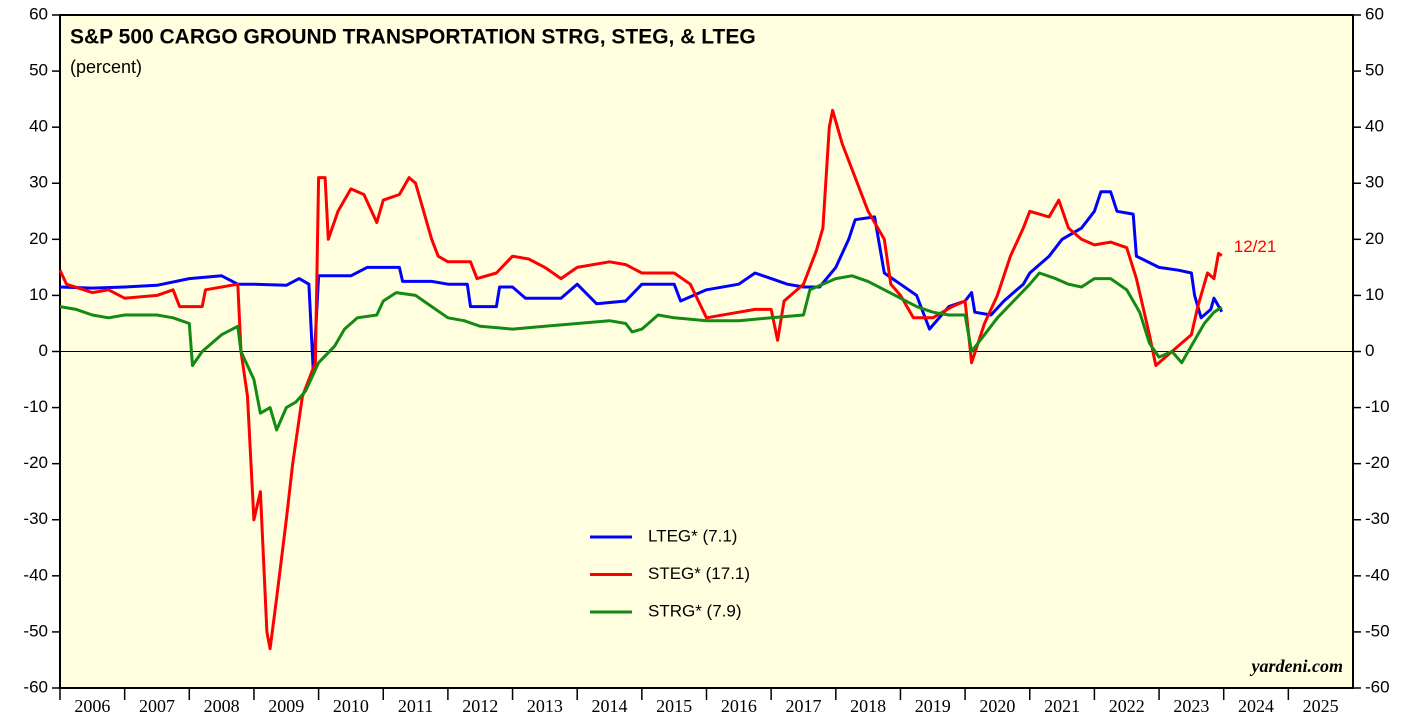 The height and width of the screenshot is (719, 1419). I want to click on x-tick-label: 2008, so click(222, 706).